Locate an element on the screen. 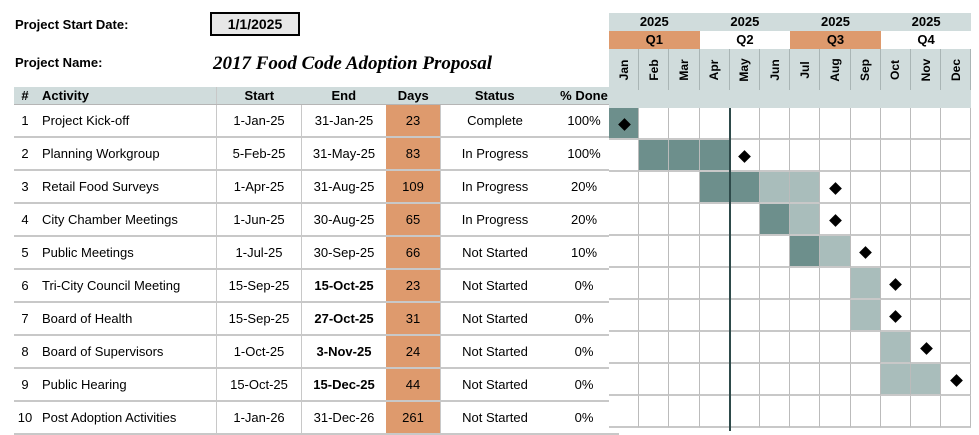  start-date-cell: 15-Sep-25 is located at coordinates (259, 286).